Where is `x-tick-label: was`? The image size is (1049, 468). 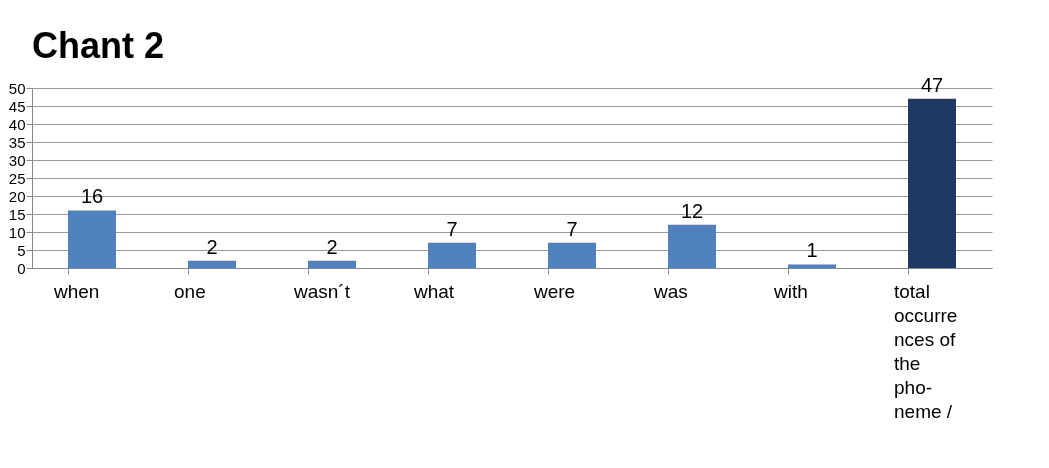 x-tick-label: was is located at coordinates (670, 291).